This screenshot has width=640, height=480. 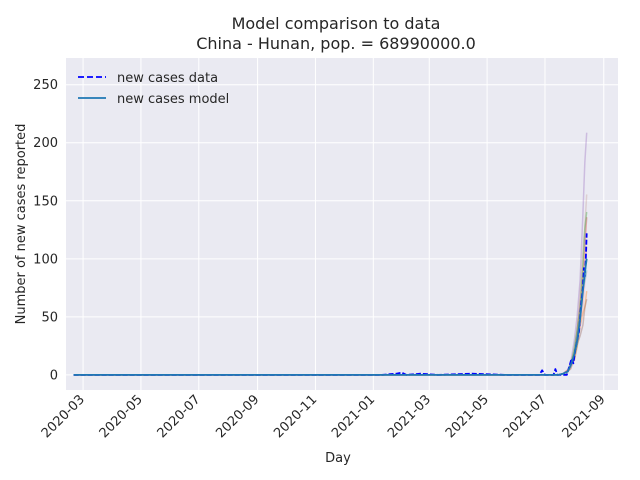 What do you see at coordinates (54, 375) in the screenshot?
I see `y-tick-label: 0` at bounding box center [54, 375].